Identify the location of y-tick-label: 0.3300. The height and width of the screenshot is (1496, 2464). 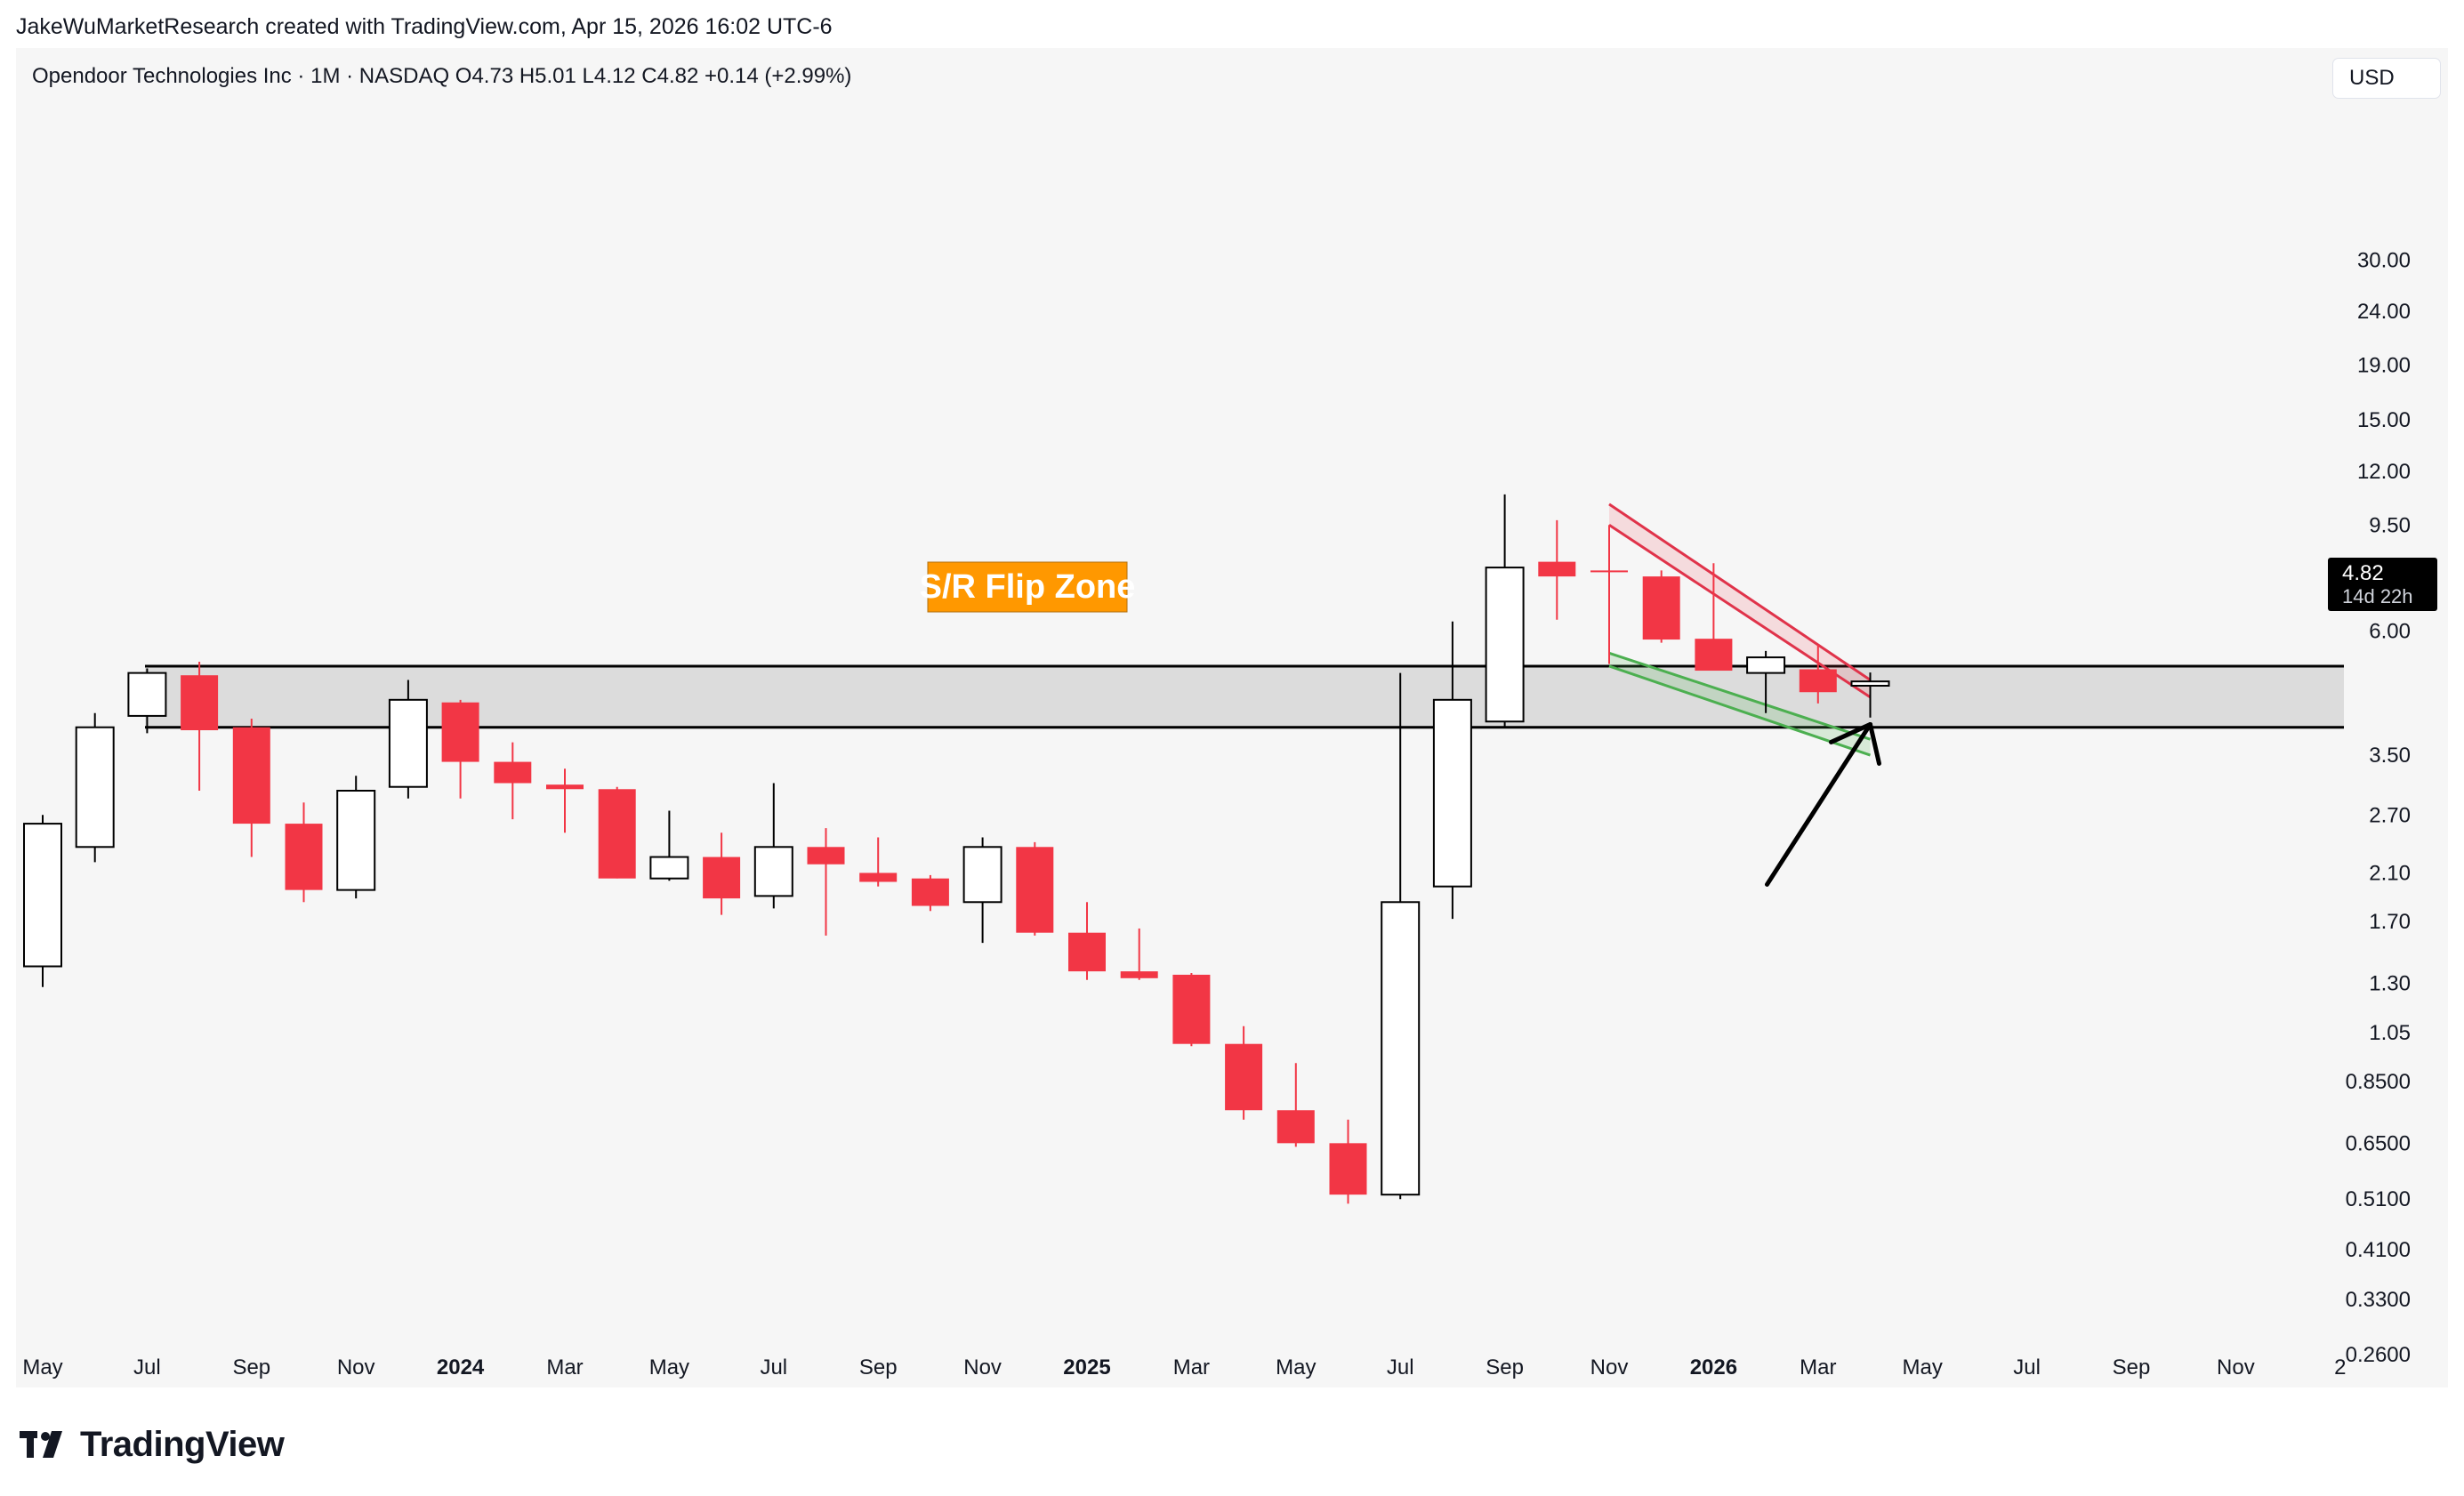
(2379, 1300).